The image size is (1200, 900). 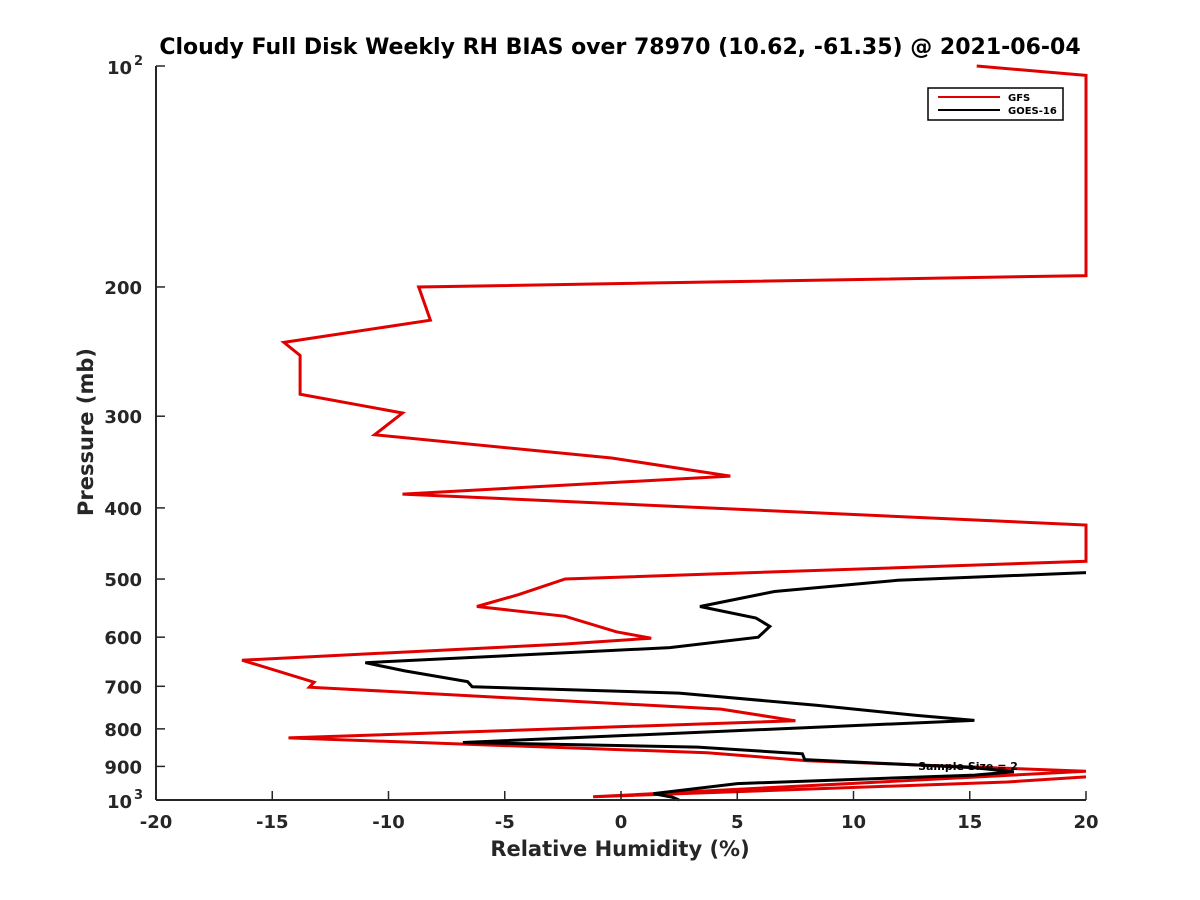 I want to click on x-tick-label: -20, so click(x=156, y=822).